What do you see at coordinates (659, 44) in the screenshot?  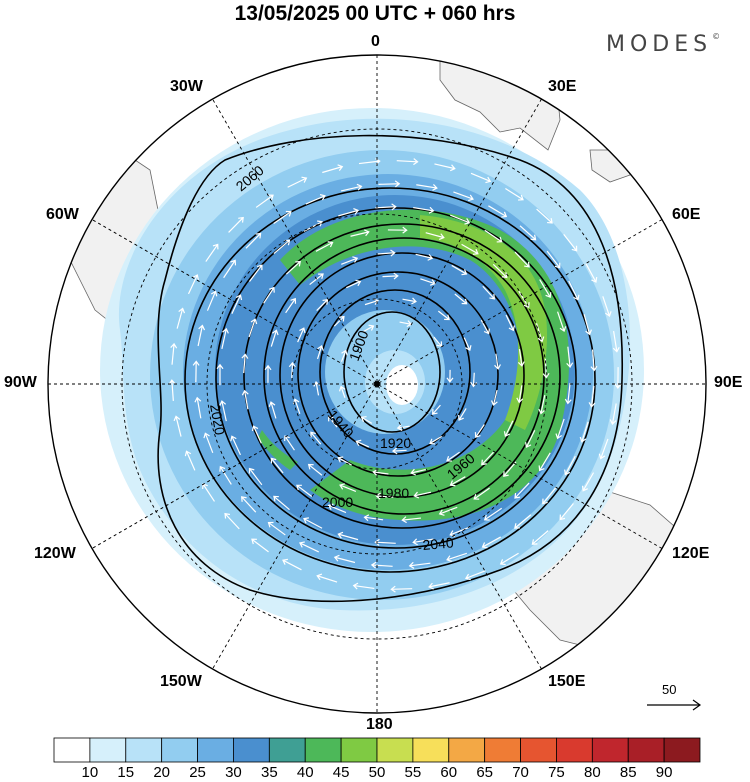 I see `logo-text: MODES` at bounding box center [659, 44].